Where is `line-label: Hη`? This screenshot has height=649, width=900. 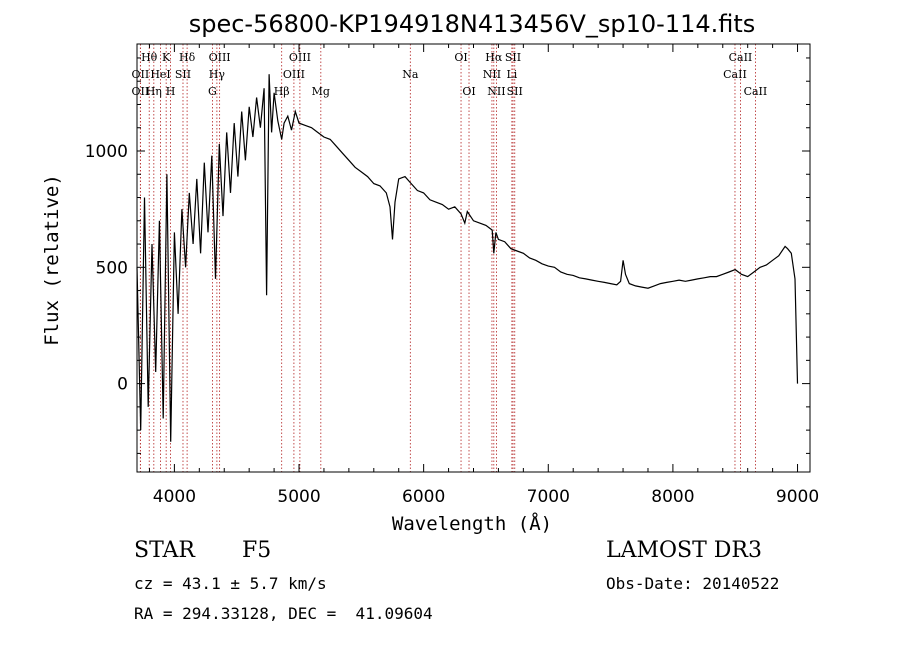
line-label: Hη is located at coordinates (154, 91).